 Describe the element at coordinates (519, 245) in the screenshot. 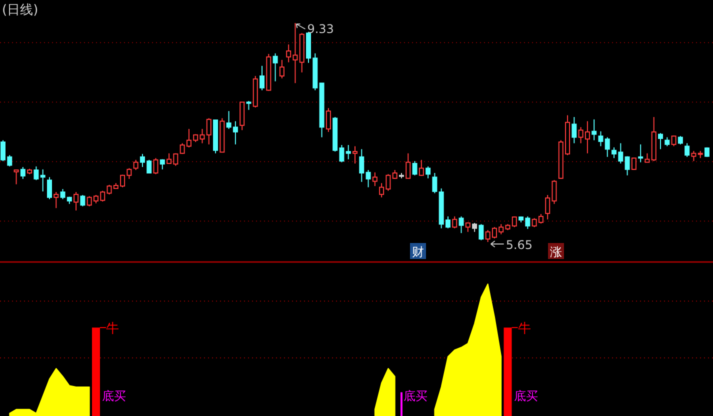

I see `annotation: 5.65` at that location.